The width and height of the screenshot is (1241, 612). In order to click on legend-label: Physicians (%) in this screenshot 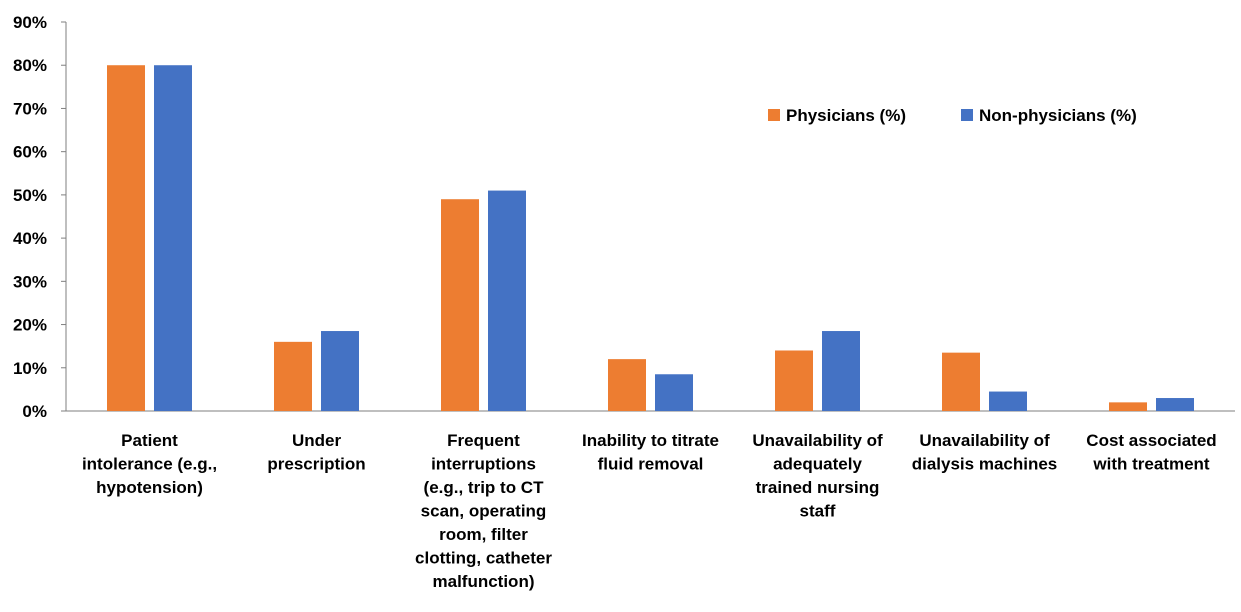, I will do `click(846, 115)`.